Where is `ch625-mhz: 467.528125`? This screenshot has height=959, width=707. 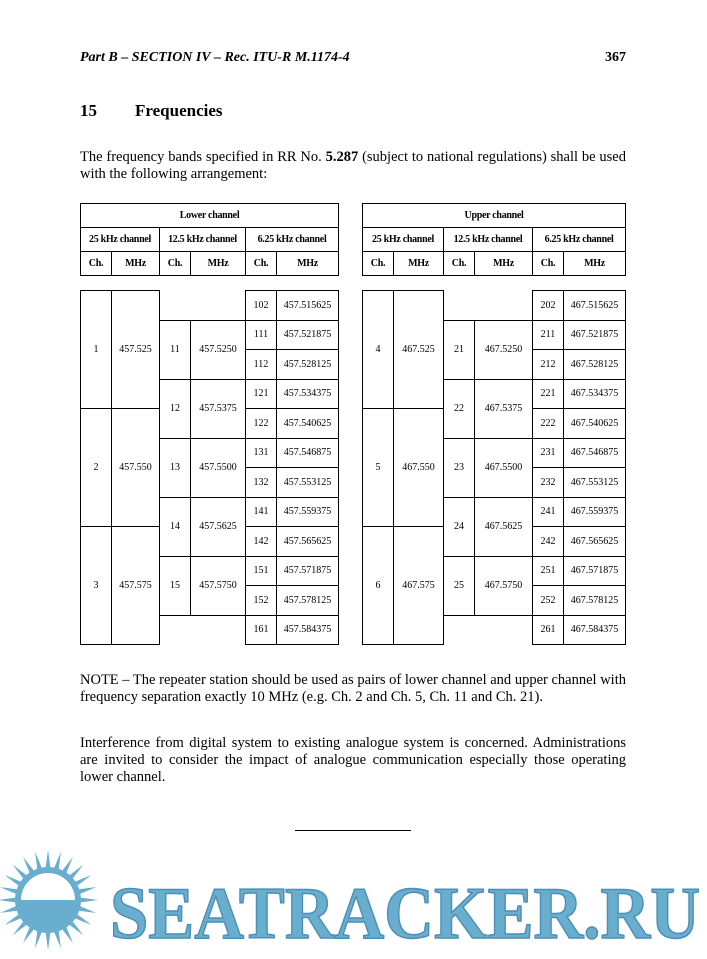
ch625-mhz: 467.528125 is located at coordinates (594, 364).